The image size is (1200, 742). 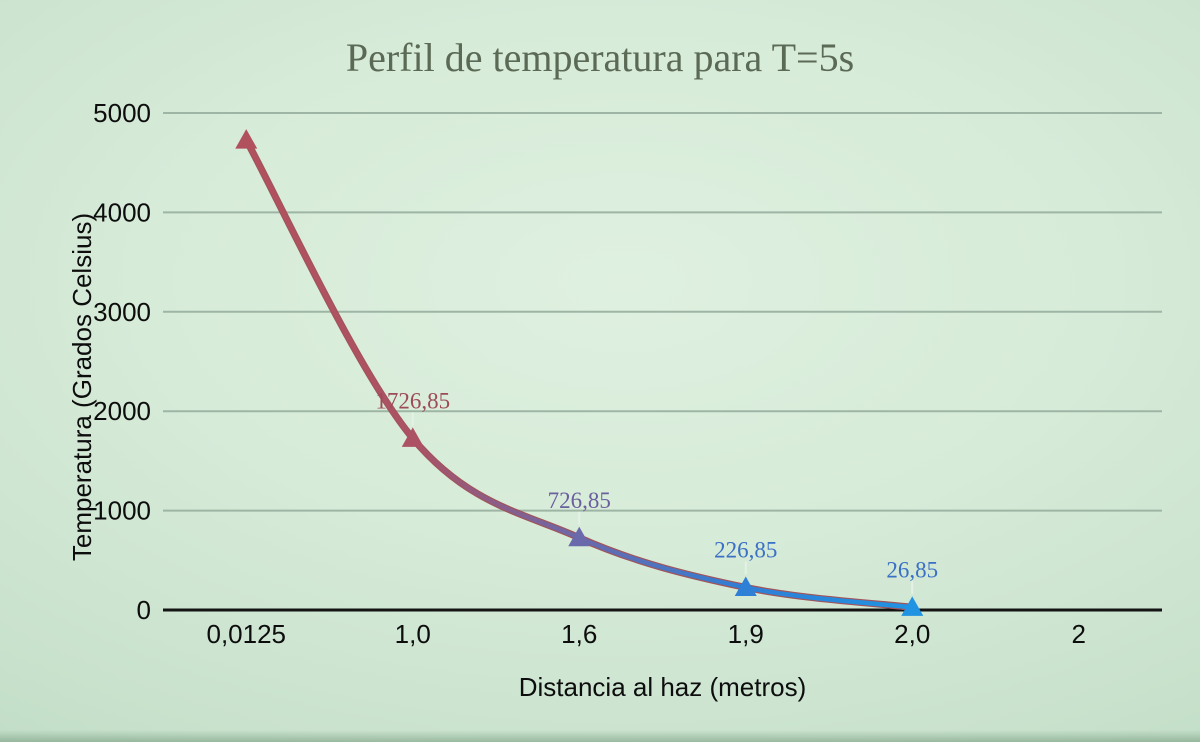 I want to click on x-axis-title: Distancia al haz (metros), so click(x=662, y=687).